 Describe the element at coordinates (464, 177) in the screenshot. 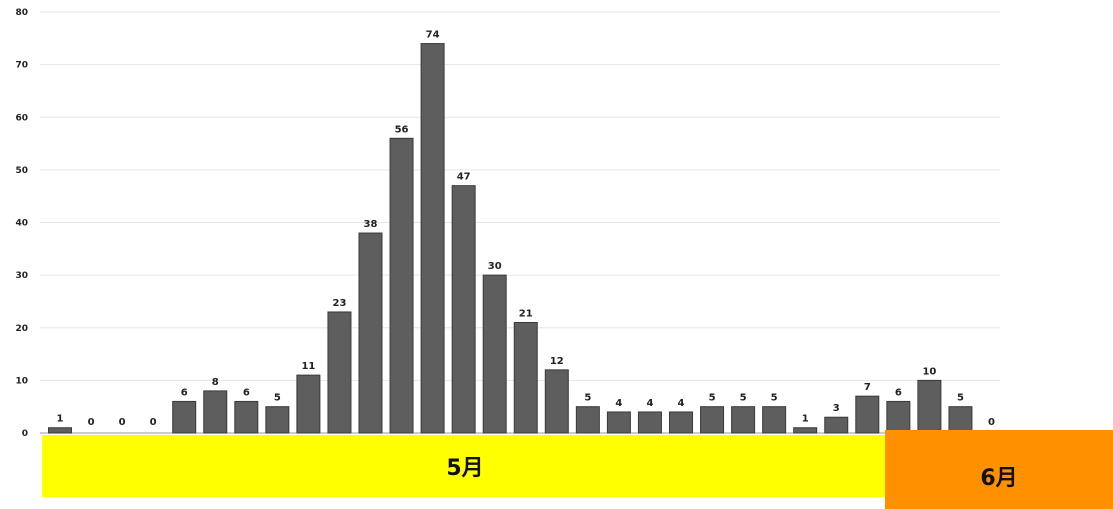

I see `bar-value-label: 47` at that location.